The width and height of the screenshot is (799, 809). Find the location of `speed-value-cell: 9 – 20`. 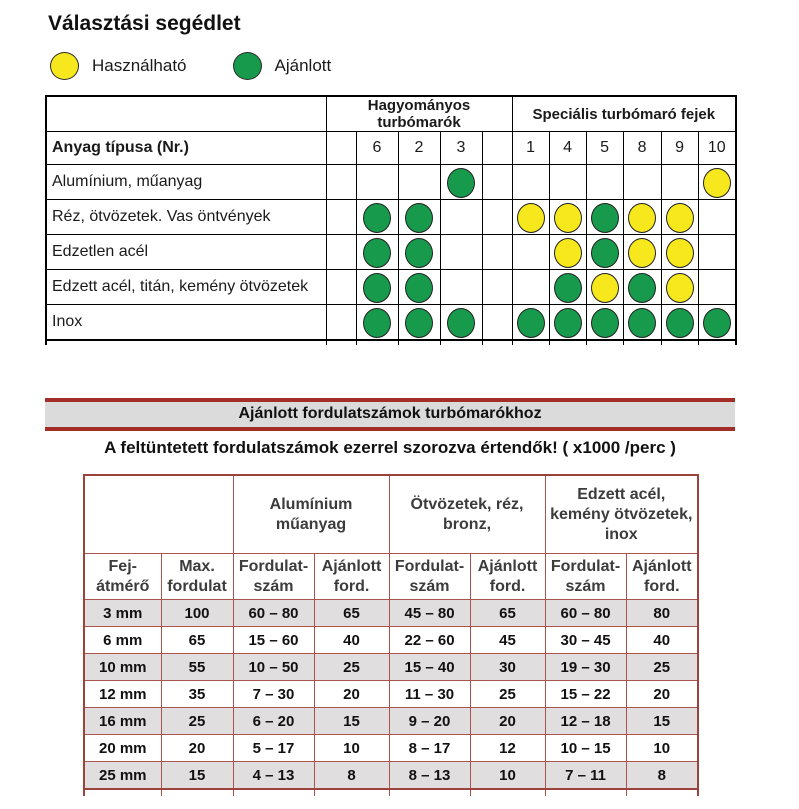

speed-value-cell: 9 – 20 is located at coordinates (429, 721).